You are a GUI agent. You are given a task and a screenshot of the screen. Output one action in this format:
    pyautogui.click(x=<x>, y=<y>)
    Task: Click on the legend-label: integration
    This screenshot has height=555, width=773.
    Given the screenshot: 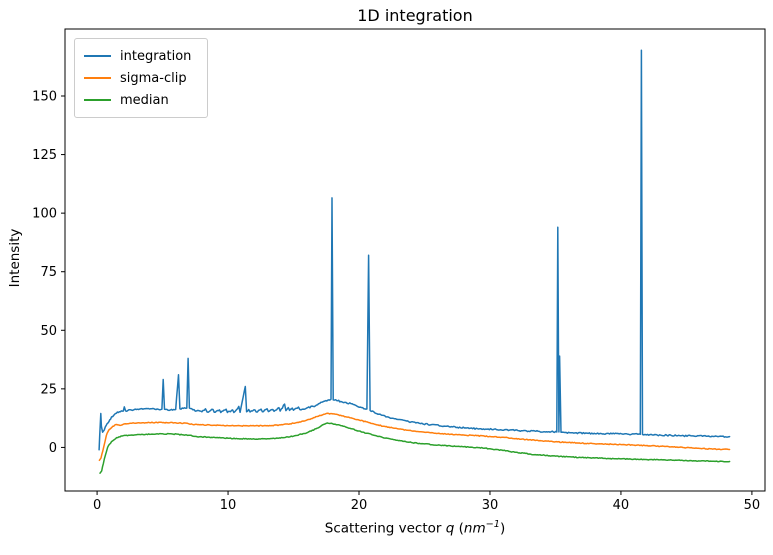 What is the action you would take?
    pyautogui.click(x=156, y=56)
    